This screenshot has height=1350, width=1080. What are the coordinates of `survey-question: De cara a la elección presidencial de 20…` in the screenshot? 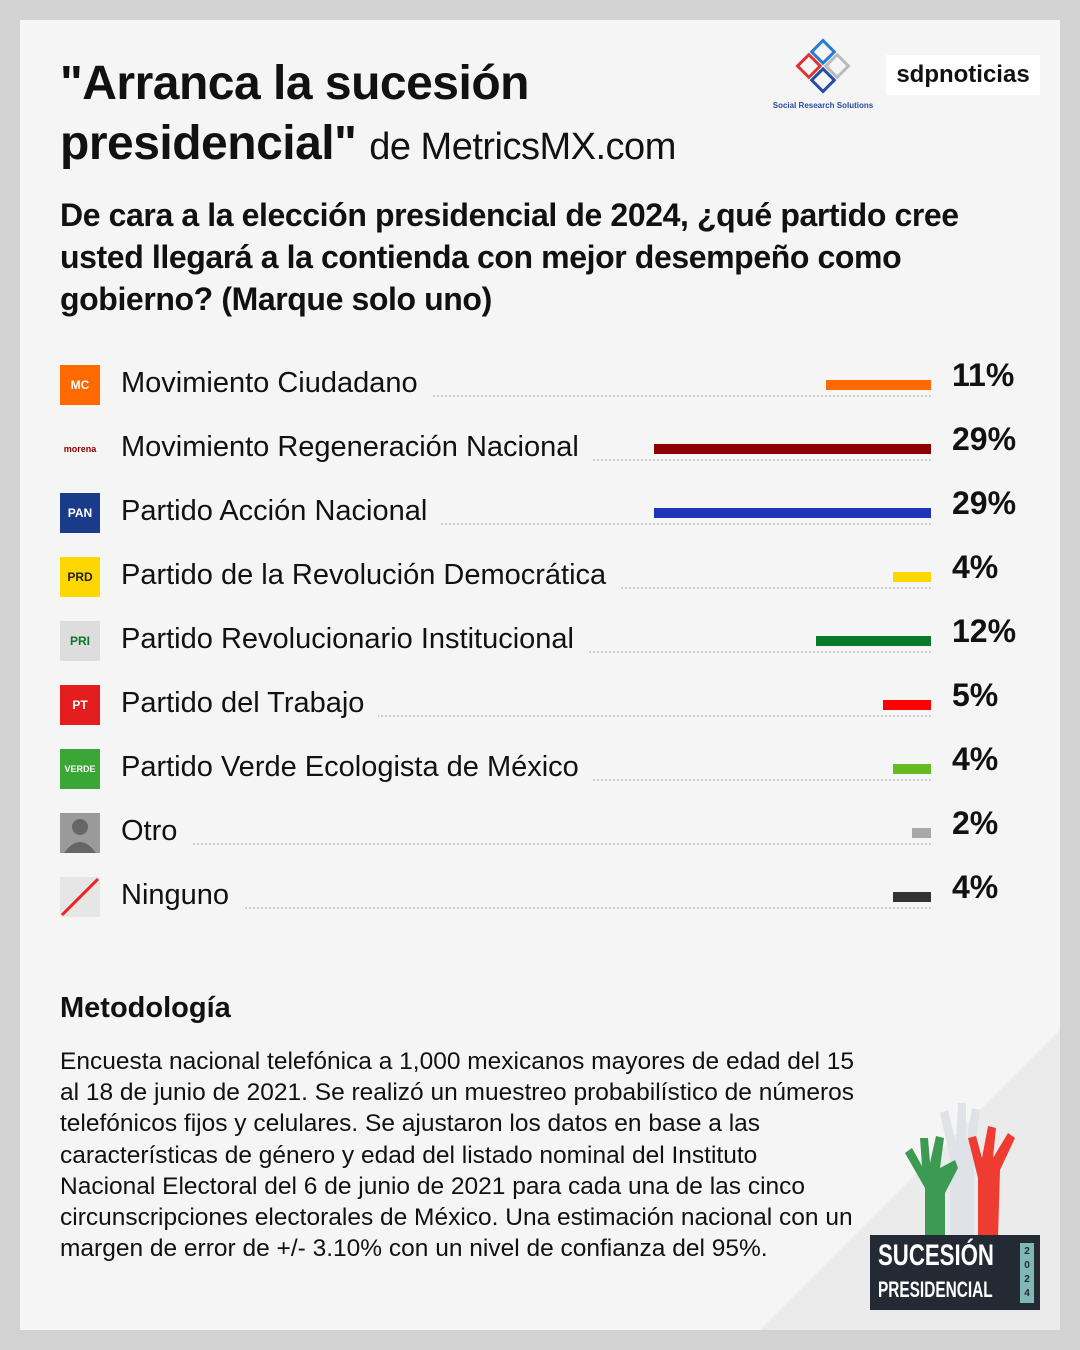 It's located at (509, 257).